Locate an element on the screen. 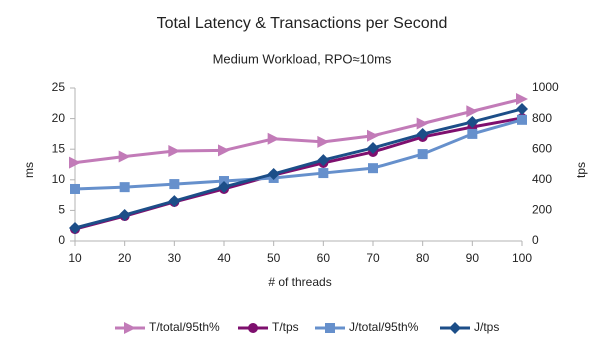  y2-tick-label: 800 is located at coordinates (542, 118).